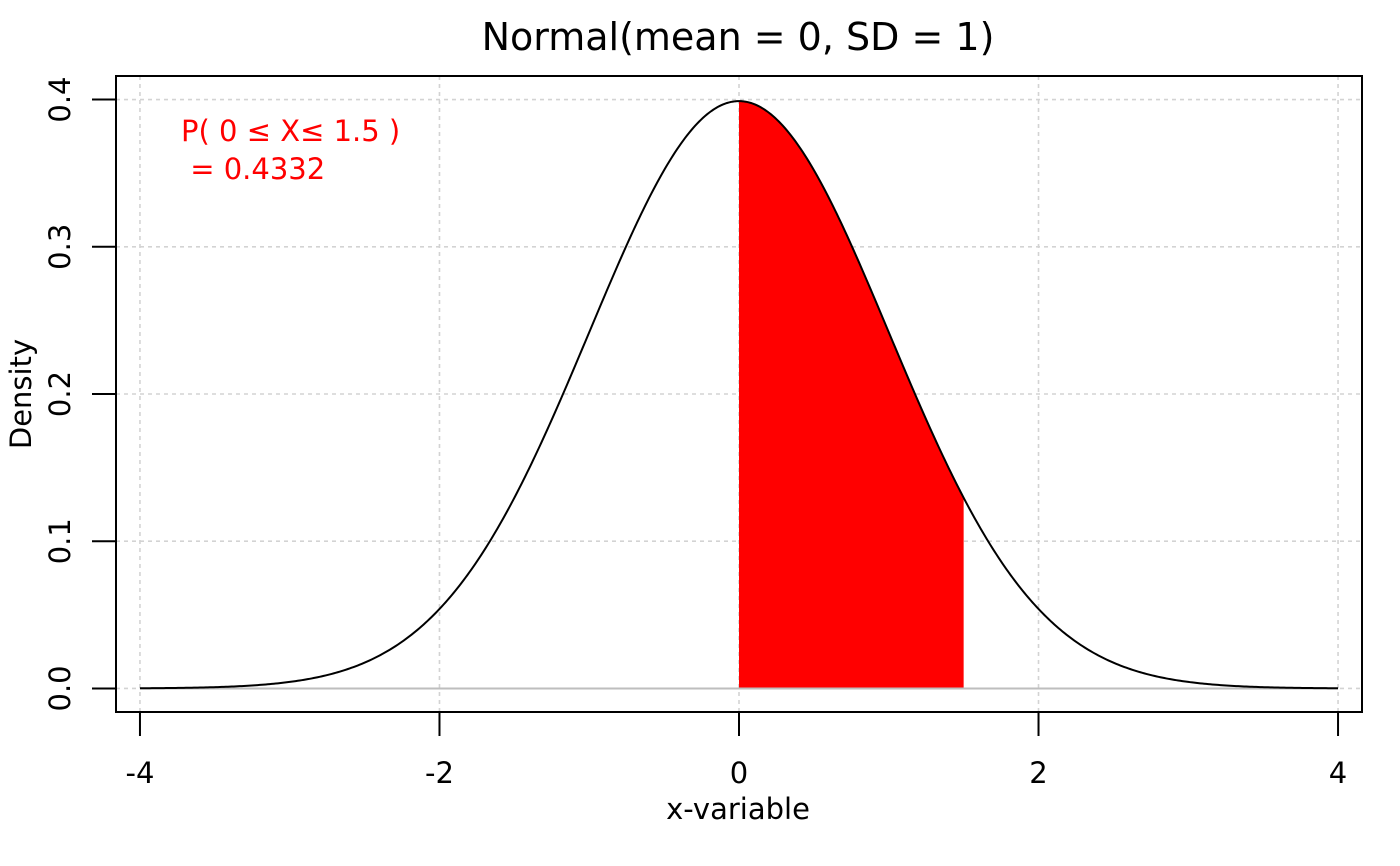  I want to click on probability-annotation-line2: = 0.4332, so click(253, 169).